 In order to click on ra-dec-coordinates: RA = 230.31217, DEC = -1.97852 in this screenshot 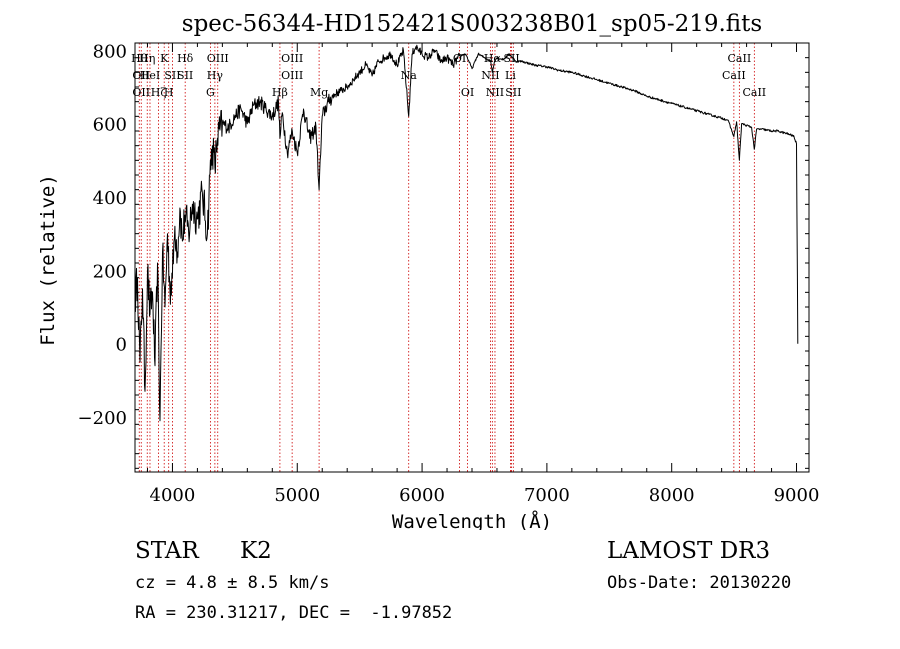, I will do `click(294, 613)`.